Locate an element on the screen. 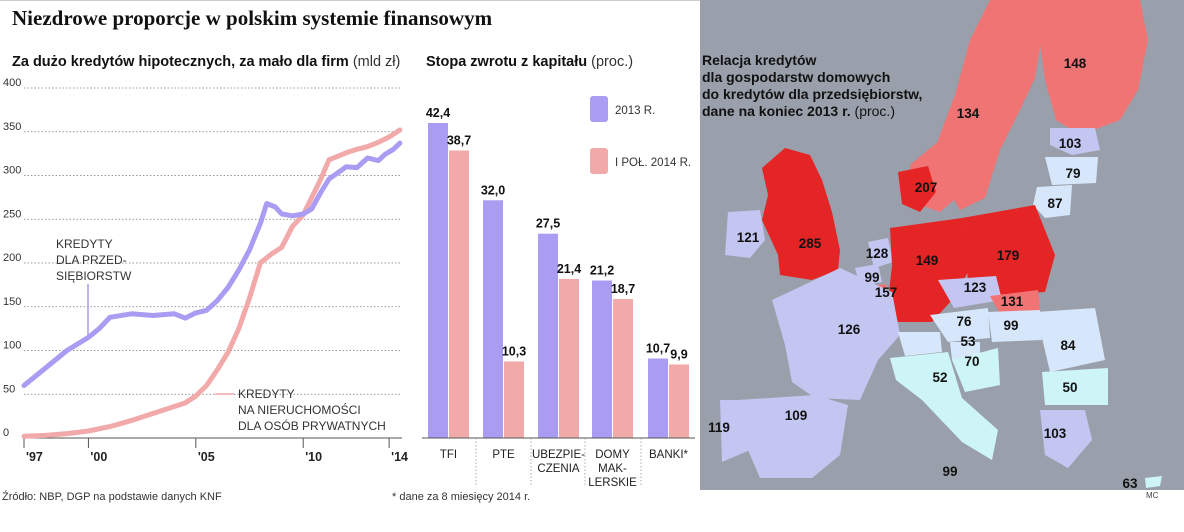  map-value-label: 50 is located at coordinates (1069, 387).